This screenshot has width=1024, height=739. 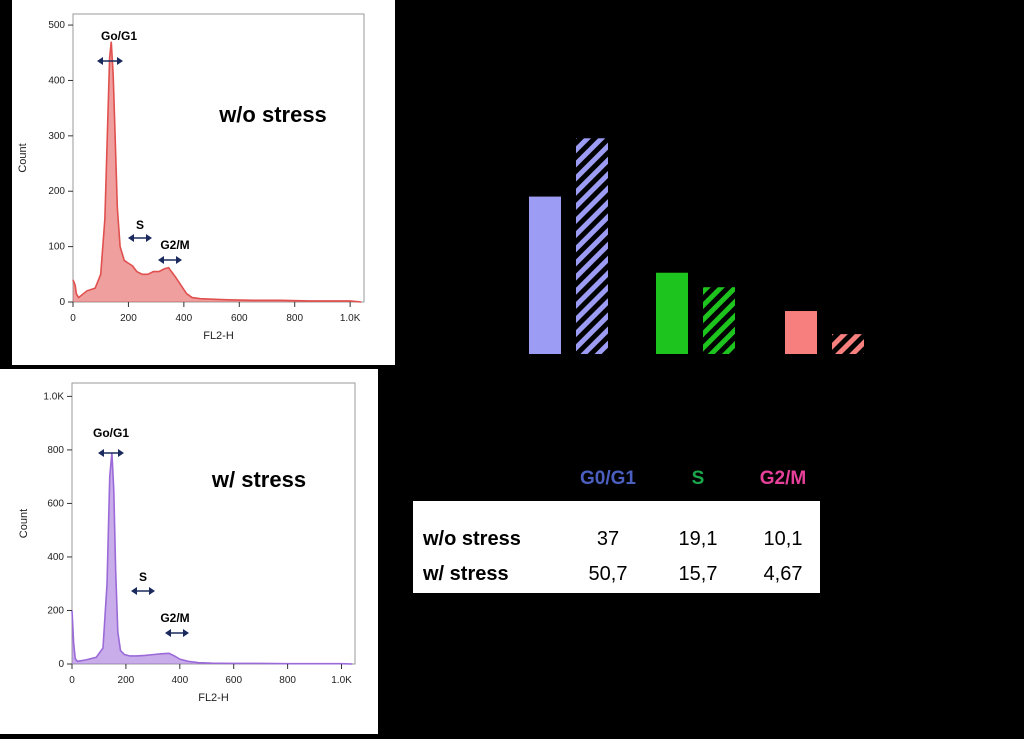 What do you see at coordinates (472, 539) in the screenshot?
I see `row-label: w/o stress` at bounding box center [472, 539].